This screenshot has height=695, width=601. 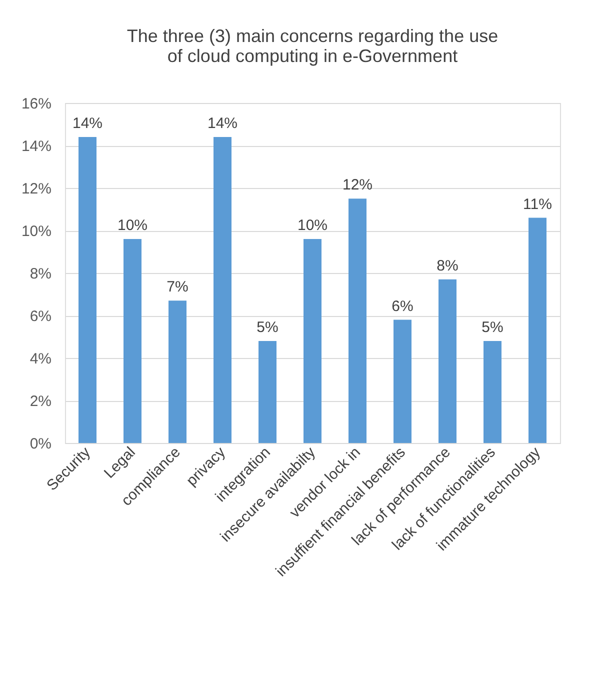 I want to click on data-label: 6%, so click(x=403, y=306).